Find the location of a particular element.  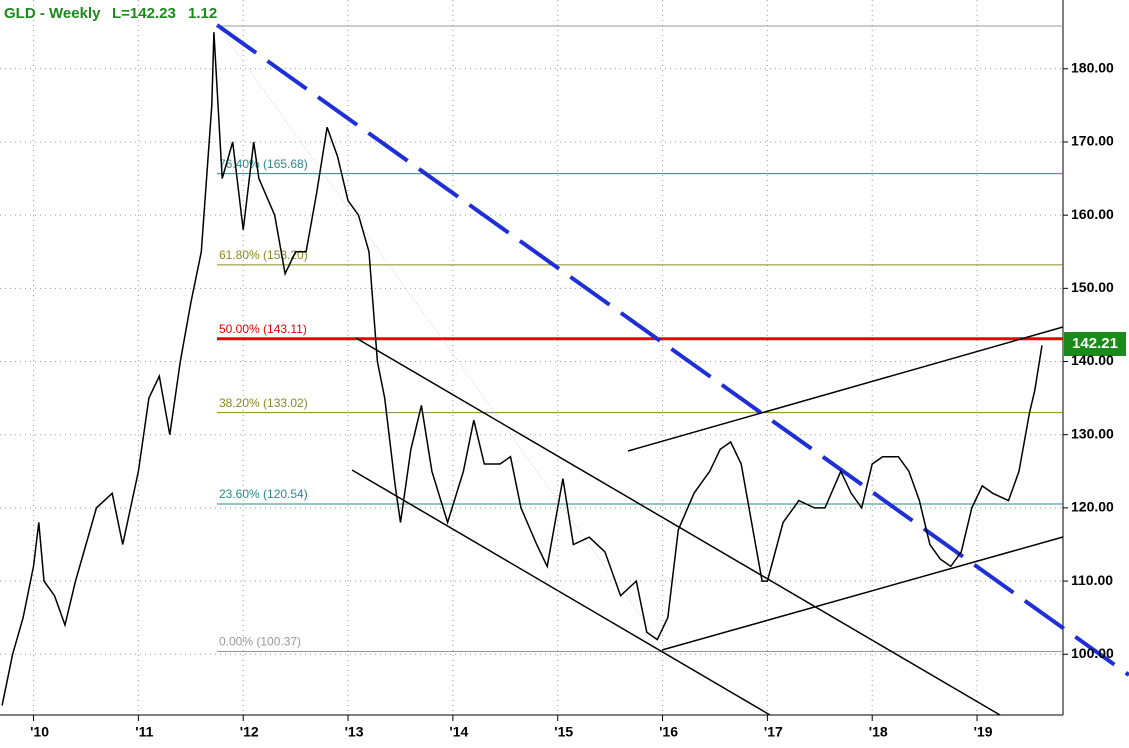

y-tick-label: 150.00 is located at coordinates (1092, 287).